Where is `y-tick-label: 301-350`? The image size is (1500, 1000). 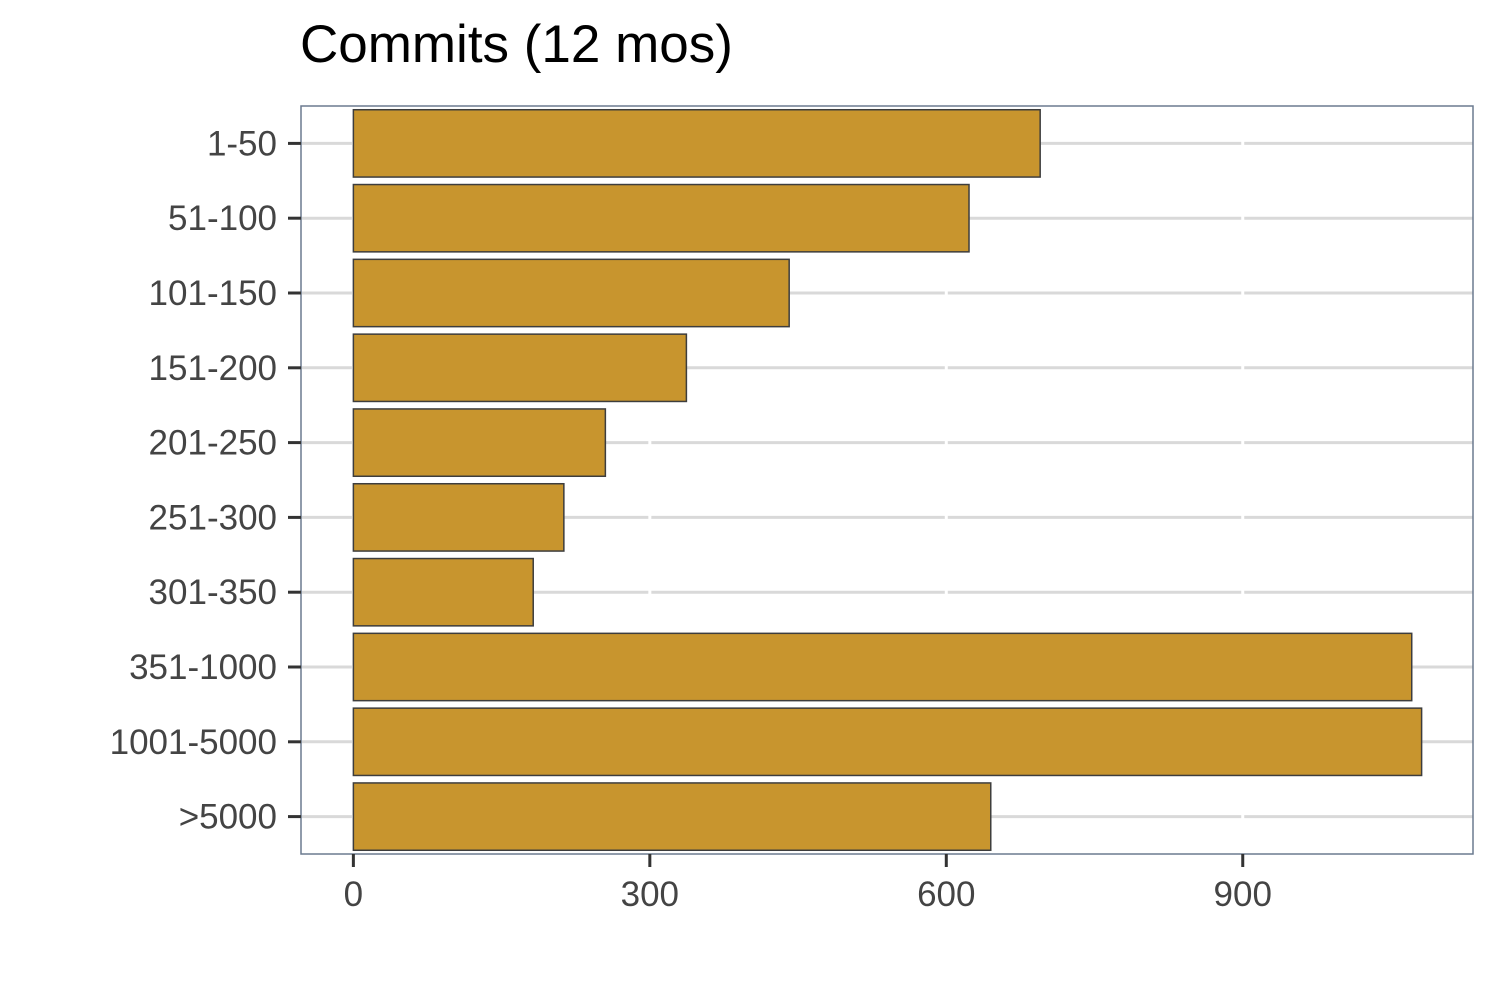 y-tick-label: 301-350 is located at coordinates (213, 592).